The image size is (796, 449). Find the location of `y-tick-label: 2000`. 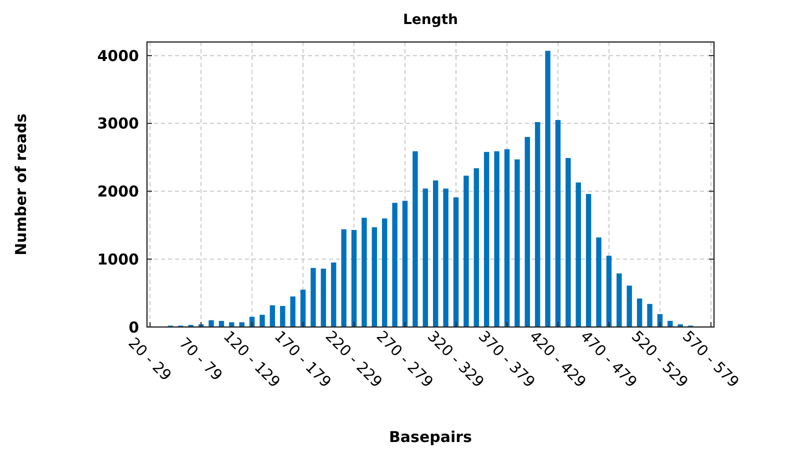

y-tick-label: 2000 is located at coordinates (118, 191).